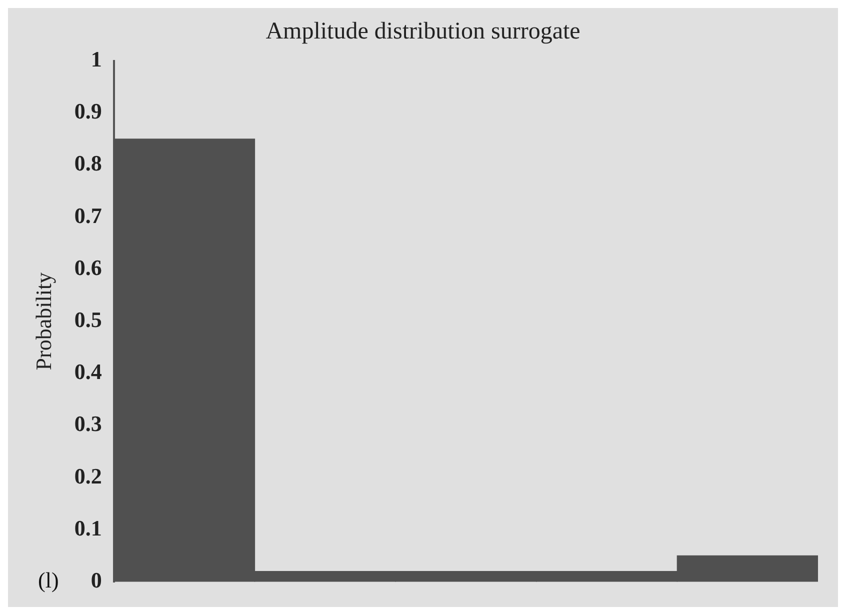 The image size is (846, 615). I want to click on y-tick-label: 0.4, so click(88, 371).